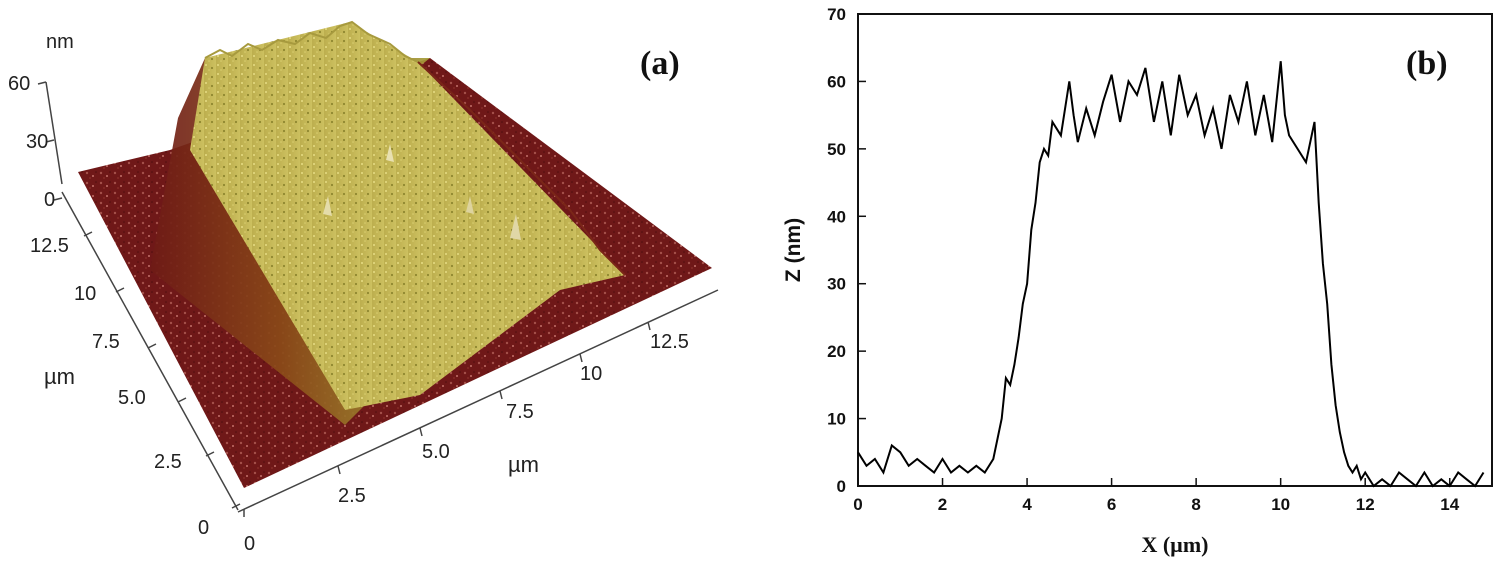  Describe the element at coordinates (846, 250) in the screenshot. I see `y-axis-ticks: 0 10 20 30 40 50 60 70` at that location.